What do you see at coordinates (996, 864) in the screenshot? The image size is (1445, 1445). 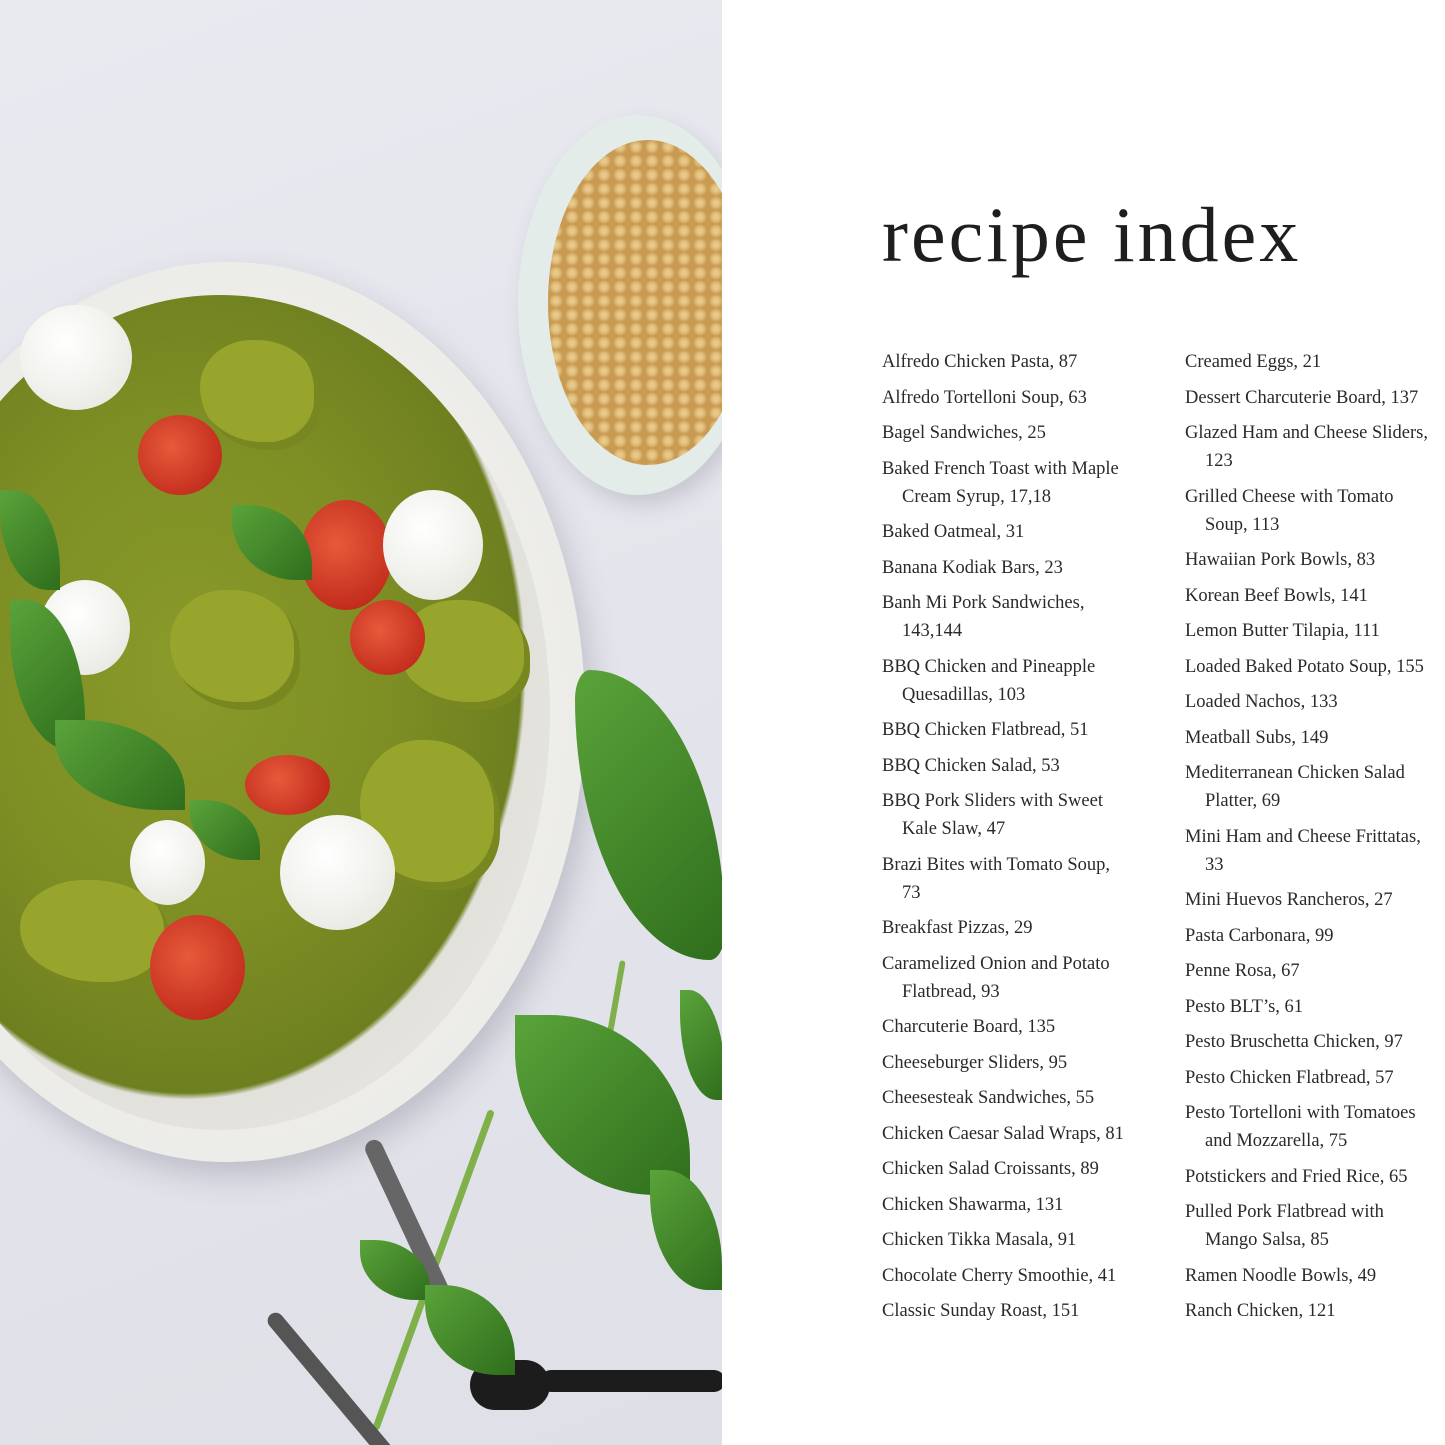 I see `index-entry-text: Brazi Bites with Tomato Soup,` at bounding box center [996, 864].